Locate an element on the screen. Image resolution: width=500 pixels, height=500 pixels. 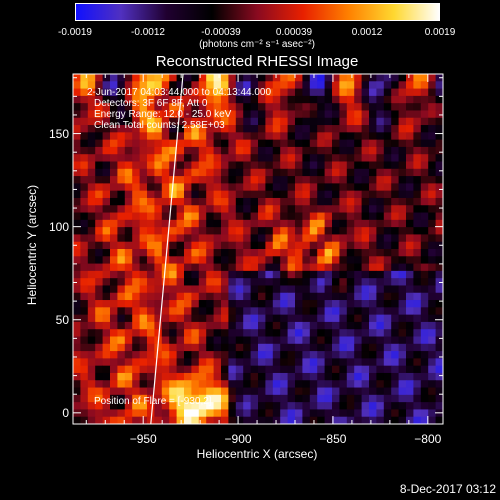
y-tick-label: 150 is located at coordinates (58, 133).